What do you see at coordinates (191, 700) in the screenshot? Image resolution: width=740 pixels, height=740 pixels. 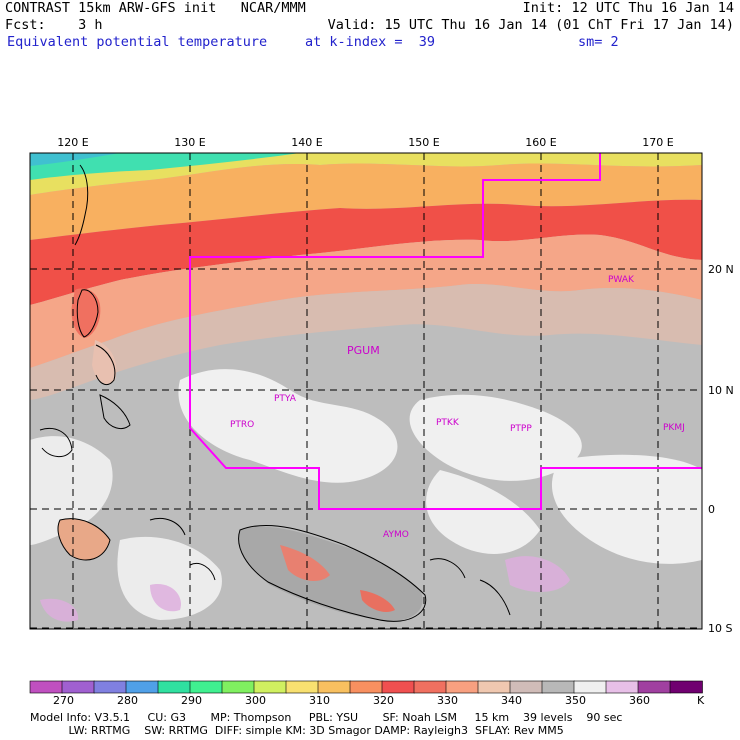 I see `colorbar-label-290: 290` at bounding box center [191, 700].